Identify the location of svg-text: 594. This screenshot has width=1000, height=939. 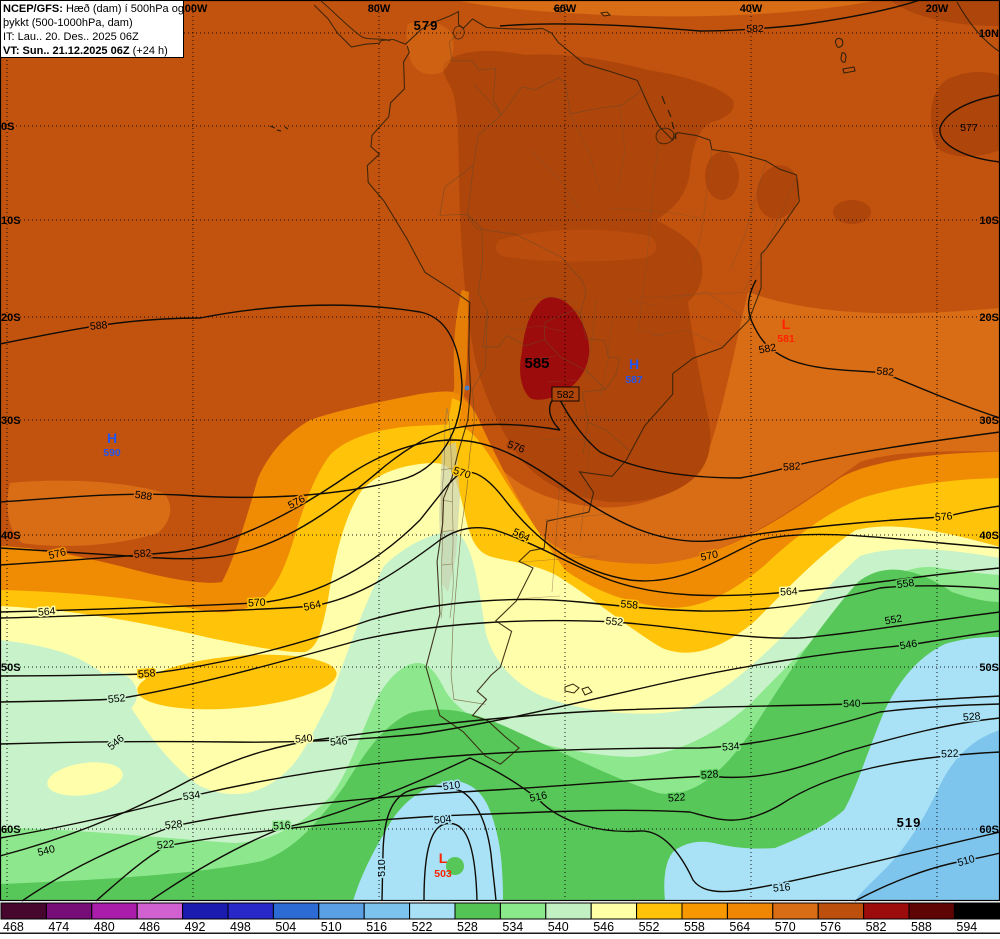
(966, 927).